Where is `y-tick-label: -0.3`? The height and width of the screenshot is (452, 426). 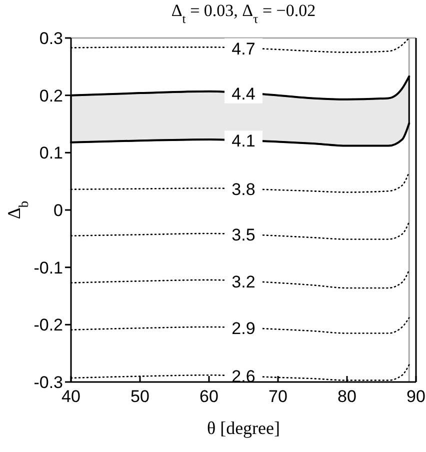 y-tick-label: -0.3 is located at coordinates (48, 382).